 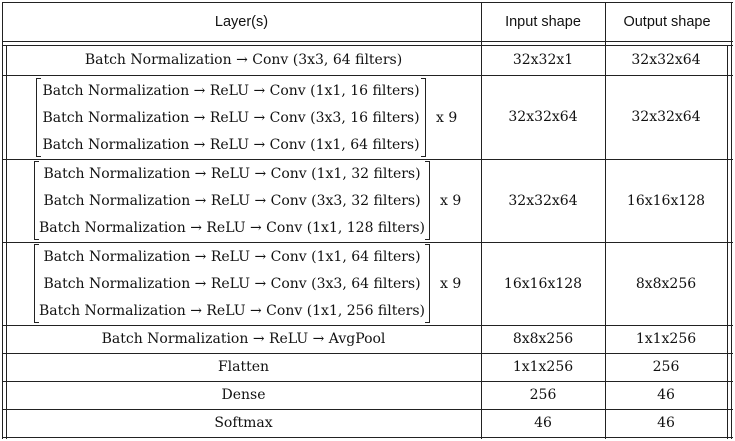 I want to click on output-shape-cell: 256, so click(x=666, y=367).